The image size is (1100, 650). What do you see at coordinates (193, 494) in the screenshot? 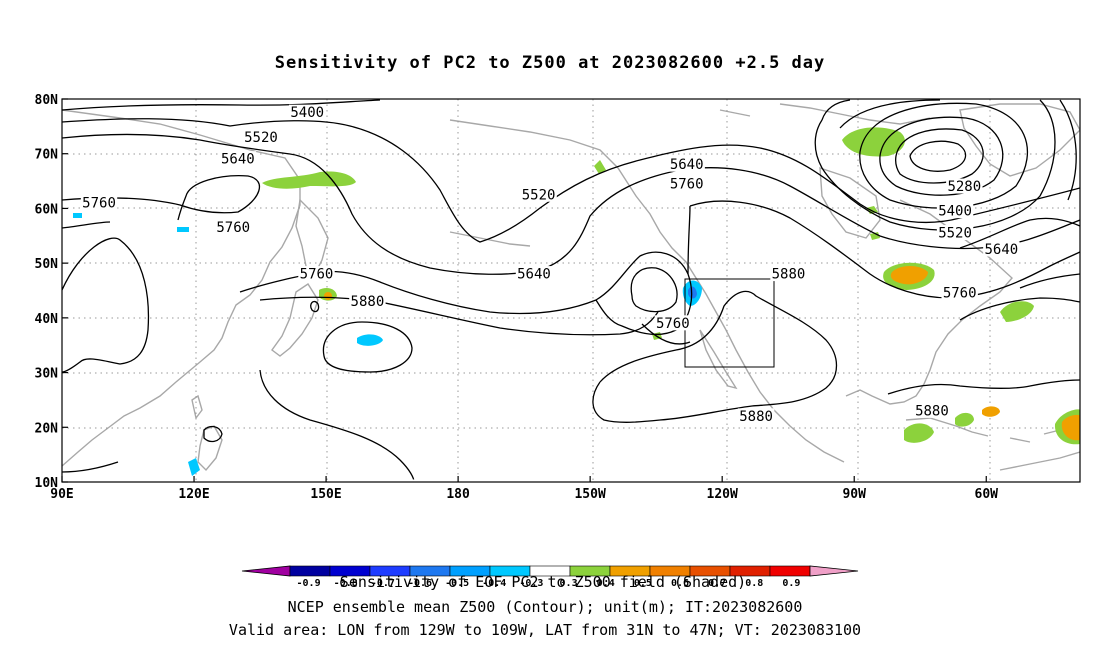
I see `x-tick-label: 120E` at bounding box center [193, 494].